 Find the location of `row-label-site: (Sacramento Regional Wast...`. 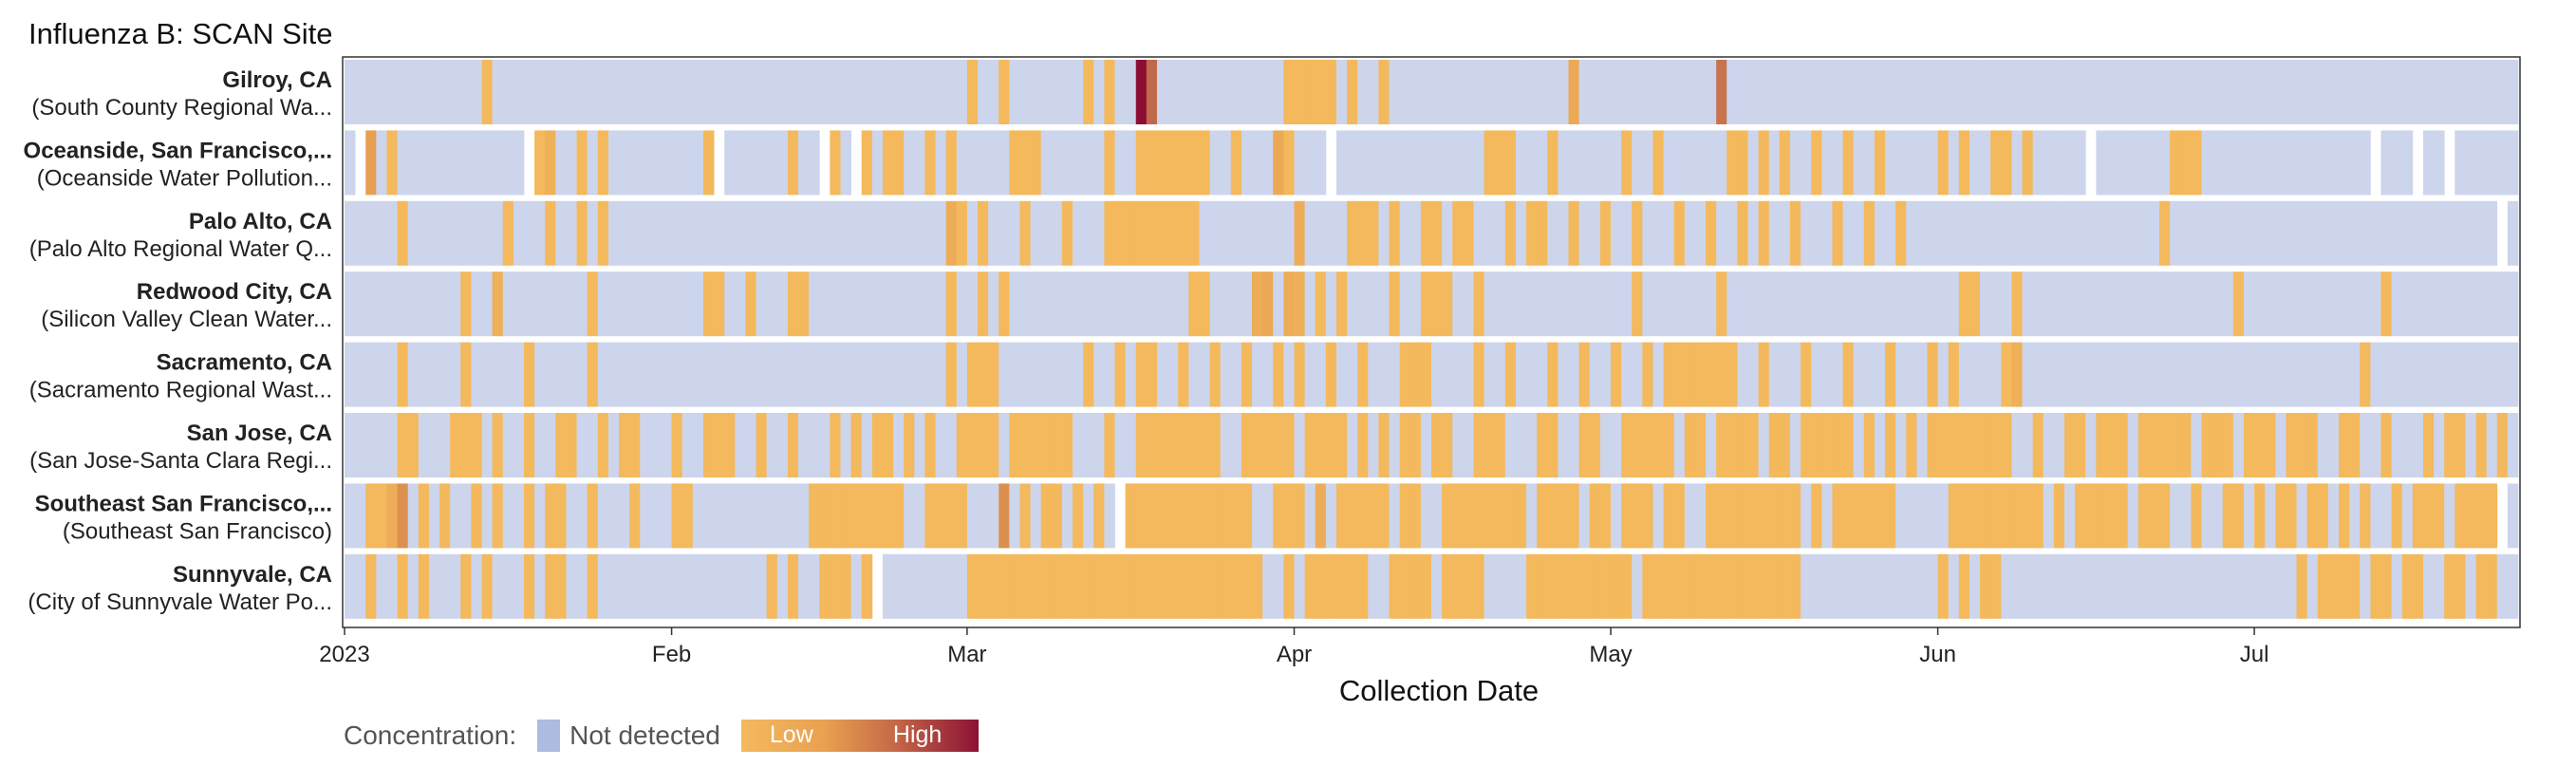

row-label-site: (Sacramento Regional Wast... is located at coordinates (180, 390).